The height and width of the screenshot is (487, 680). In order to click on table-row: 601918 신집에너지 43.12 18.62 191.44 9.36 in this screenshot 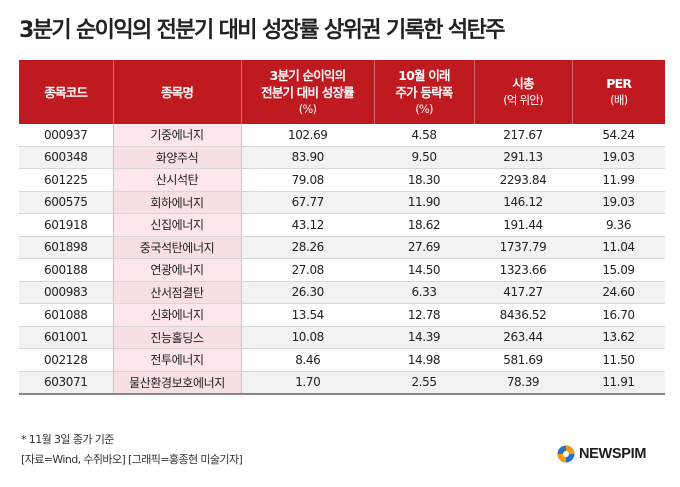, I will do `click(342, 225)`.